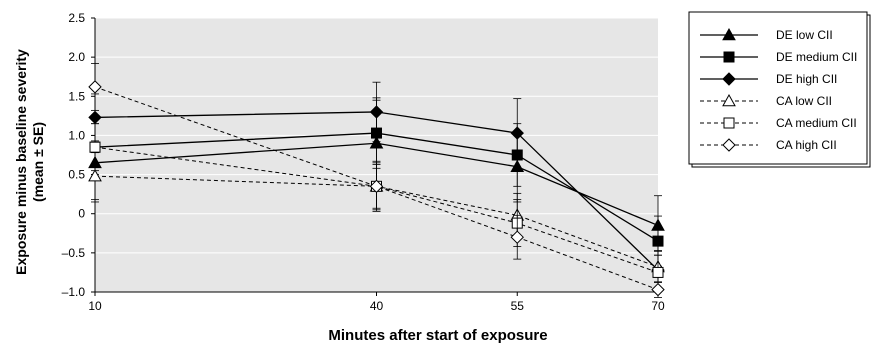 The image size is (875, 345). I want to click on legend-label-1: DE medium CII, so click(816, 57).